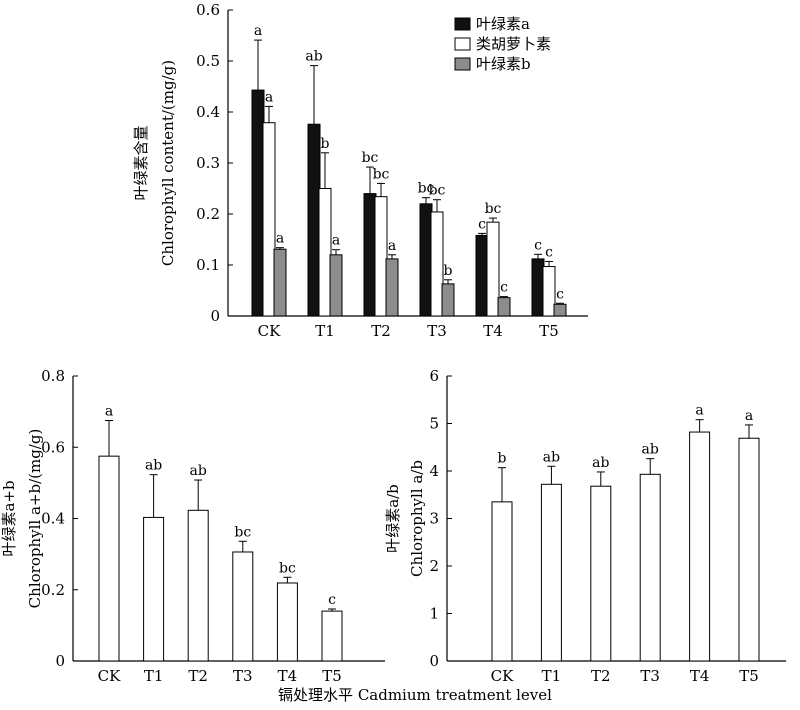 This screenshot has height=710, width=800. What do you see at coordinates (208, 163) in the screenshot?
I see `y-tick-label: 0.3` at bounding box center [208, 163].